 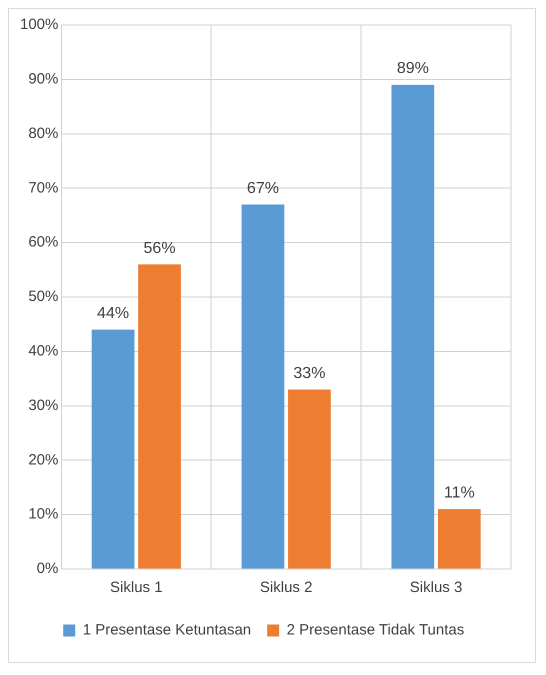 What do you see at coordinates (436, 587) in the screenshot?
I see `x-tick-label: Siklus 3` at bounding box center [436, 587].